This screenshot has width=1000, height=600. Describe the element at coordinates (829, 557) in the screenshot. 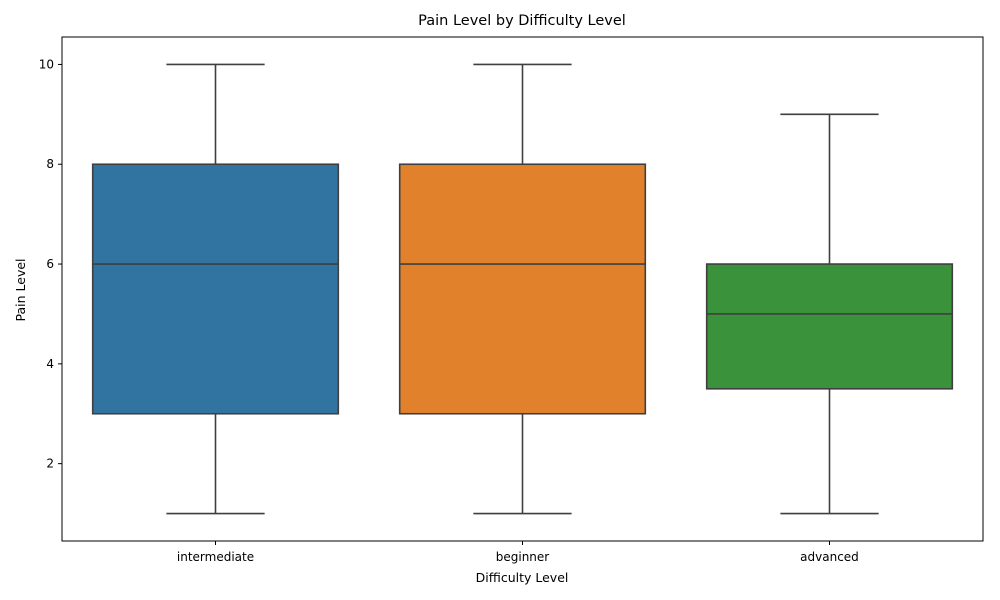

I see `x-tick-label-advanced: advanced` at that location.